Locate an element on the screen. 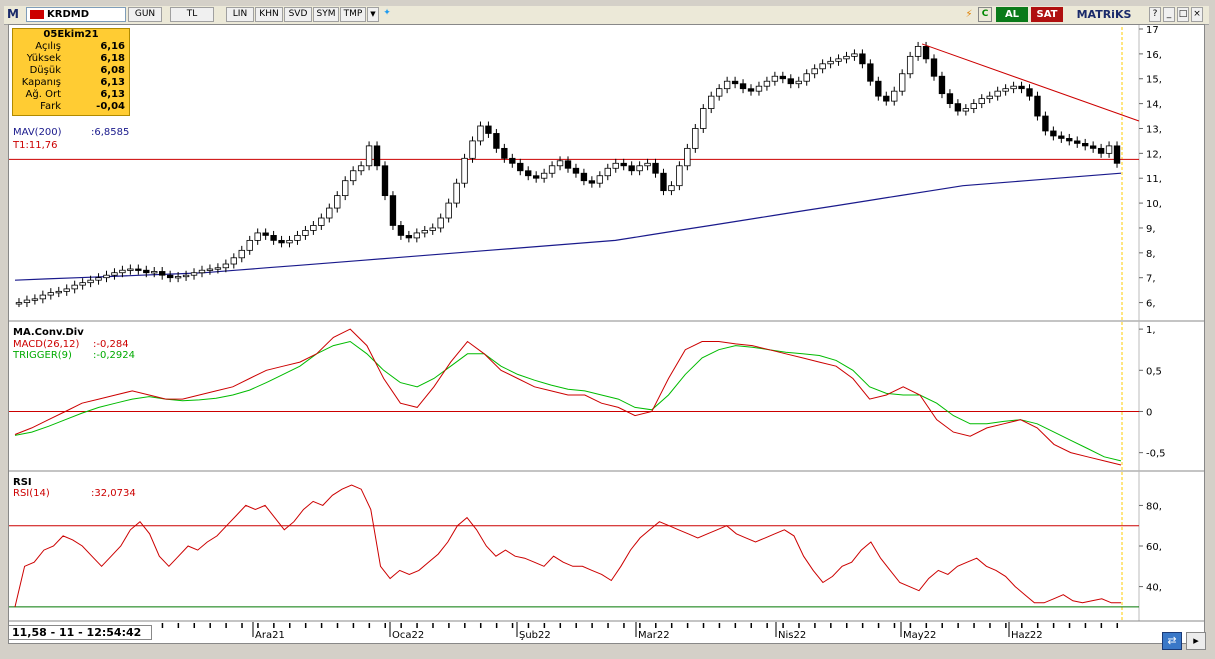 The image size is (1215, 659). rsi-tick-label: 60, is located at coordinates (1154, 547).